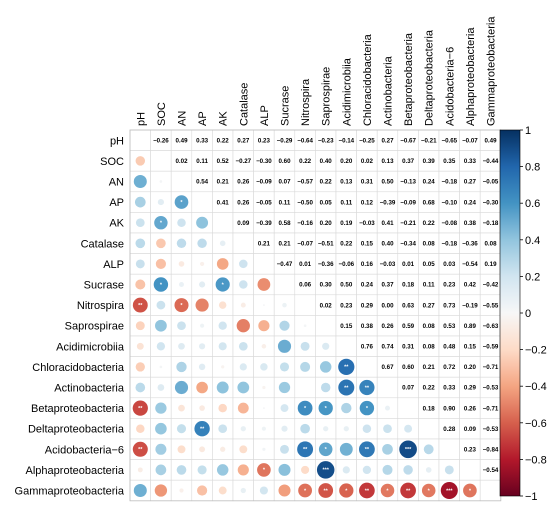  What do you see at coordinates (428, 490) in the screenshot?
I see `corr-circle-gammaproteobacteria-deltaproteobacteria` at bounding box center [428, 490].